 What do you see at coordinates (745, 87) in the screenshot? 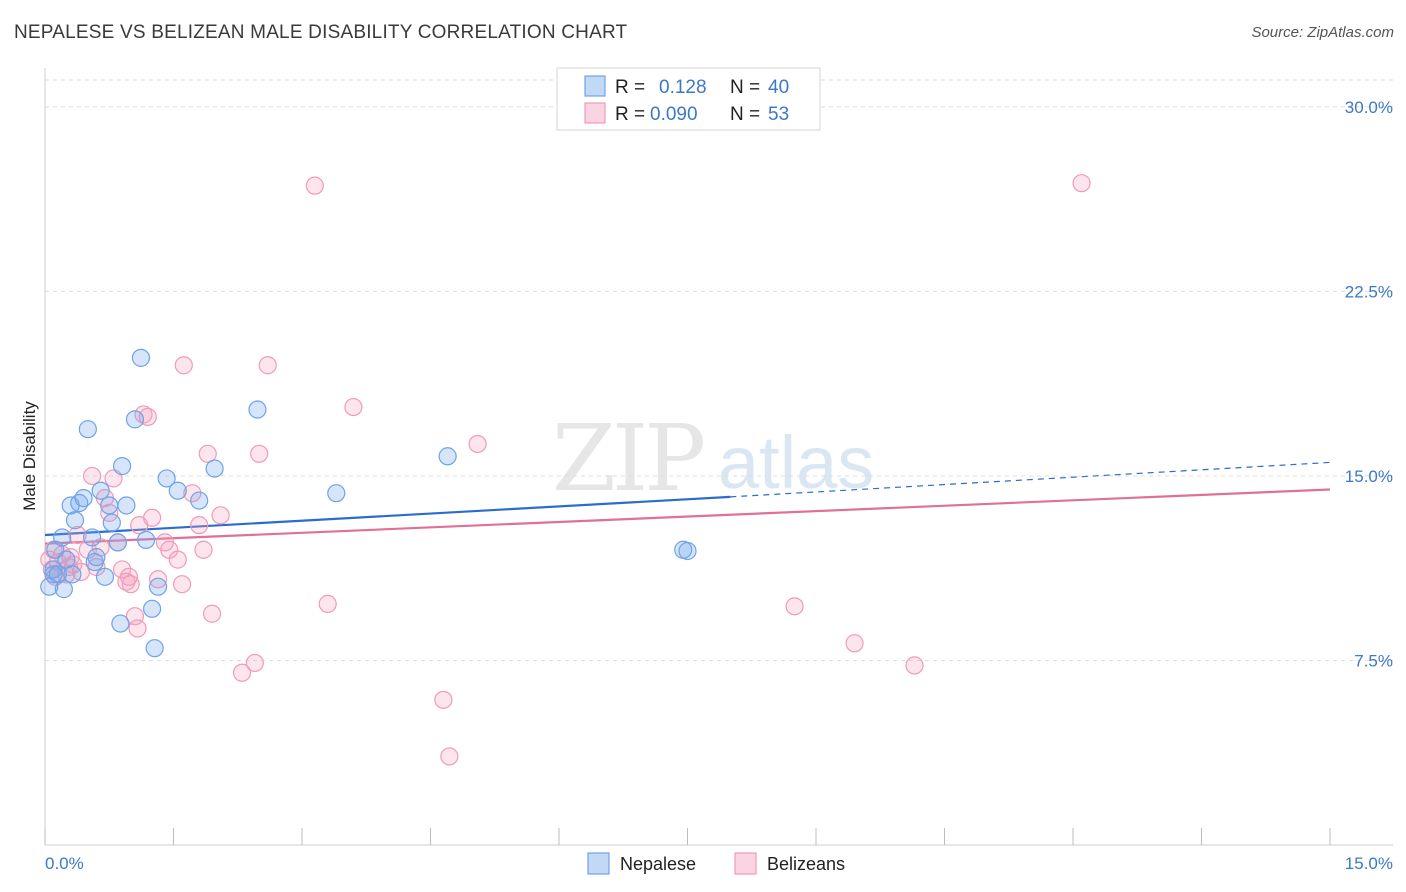
I see `legend-n-label-1: N =` at bounding box center [745, 87].